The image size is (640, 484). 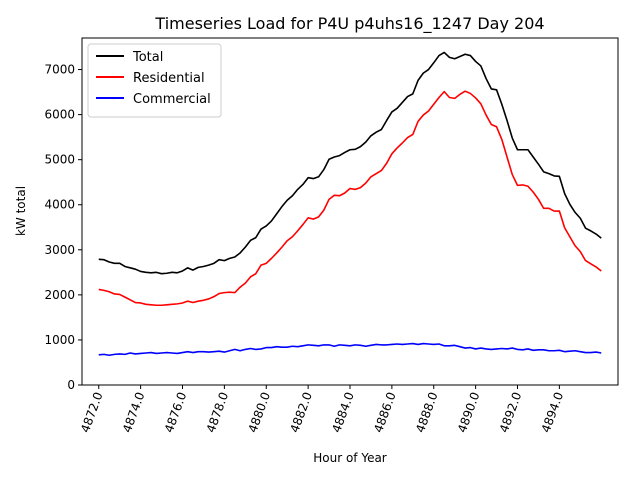 I want to click on y-tick-label: 2000, so click(x=59, y=295).